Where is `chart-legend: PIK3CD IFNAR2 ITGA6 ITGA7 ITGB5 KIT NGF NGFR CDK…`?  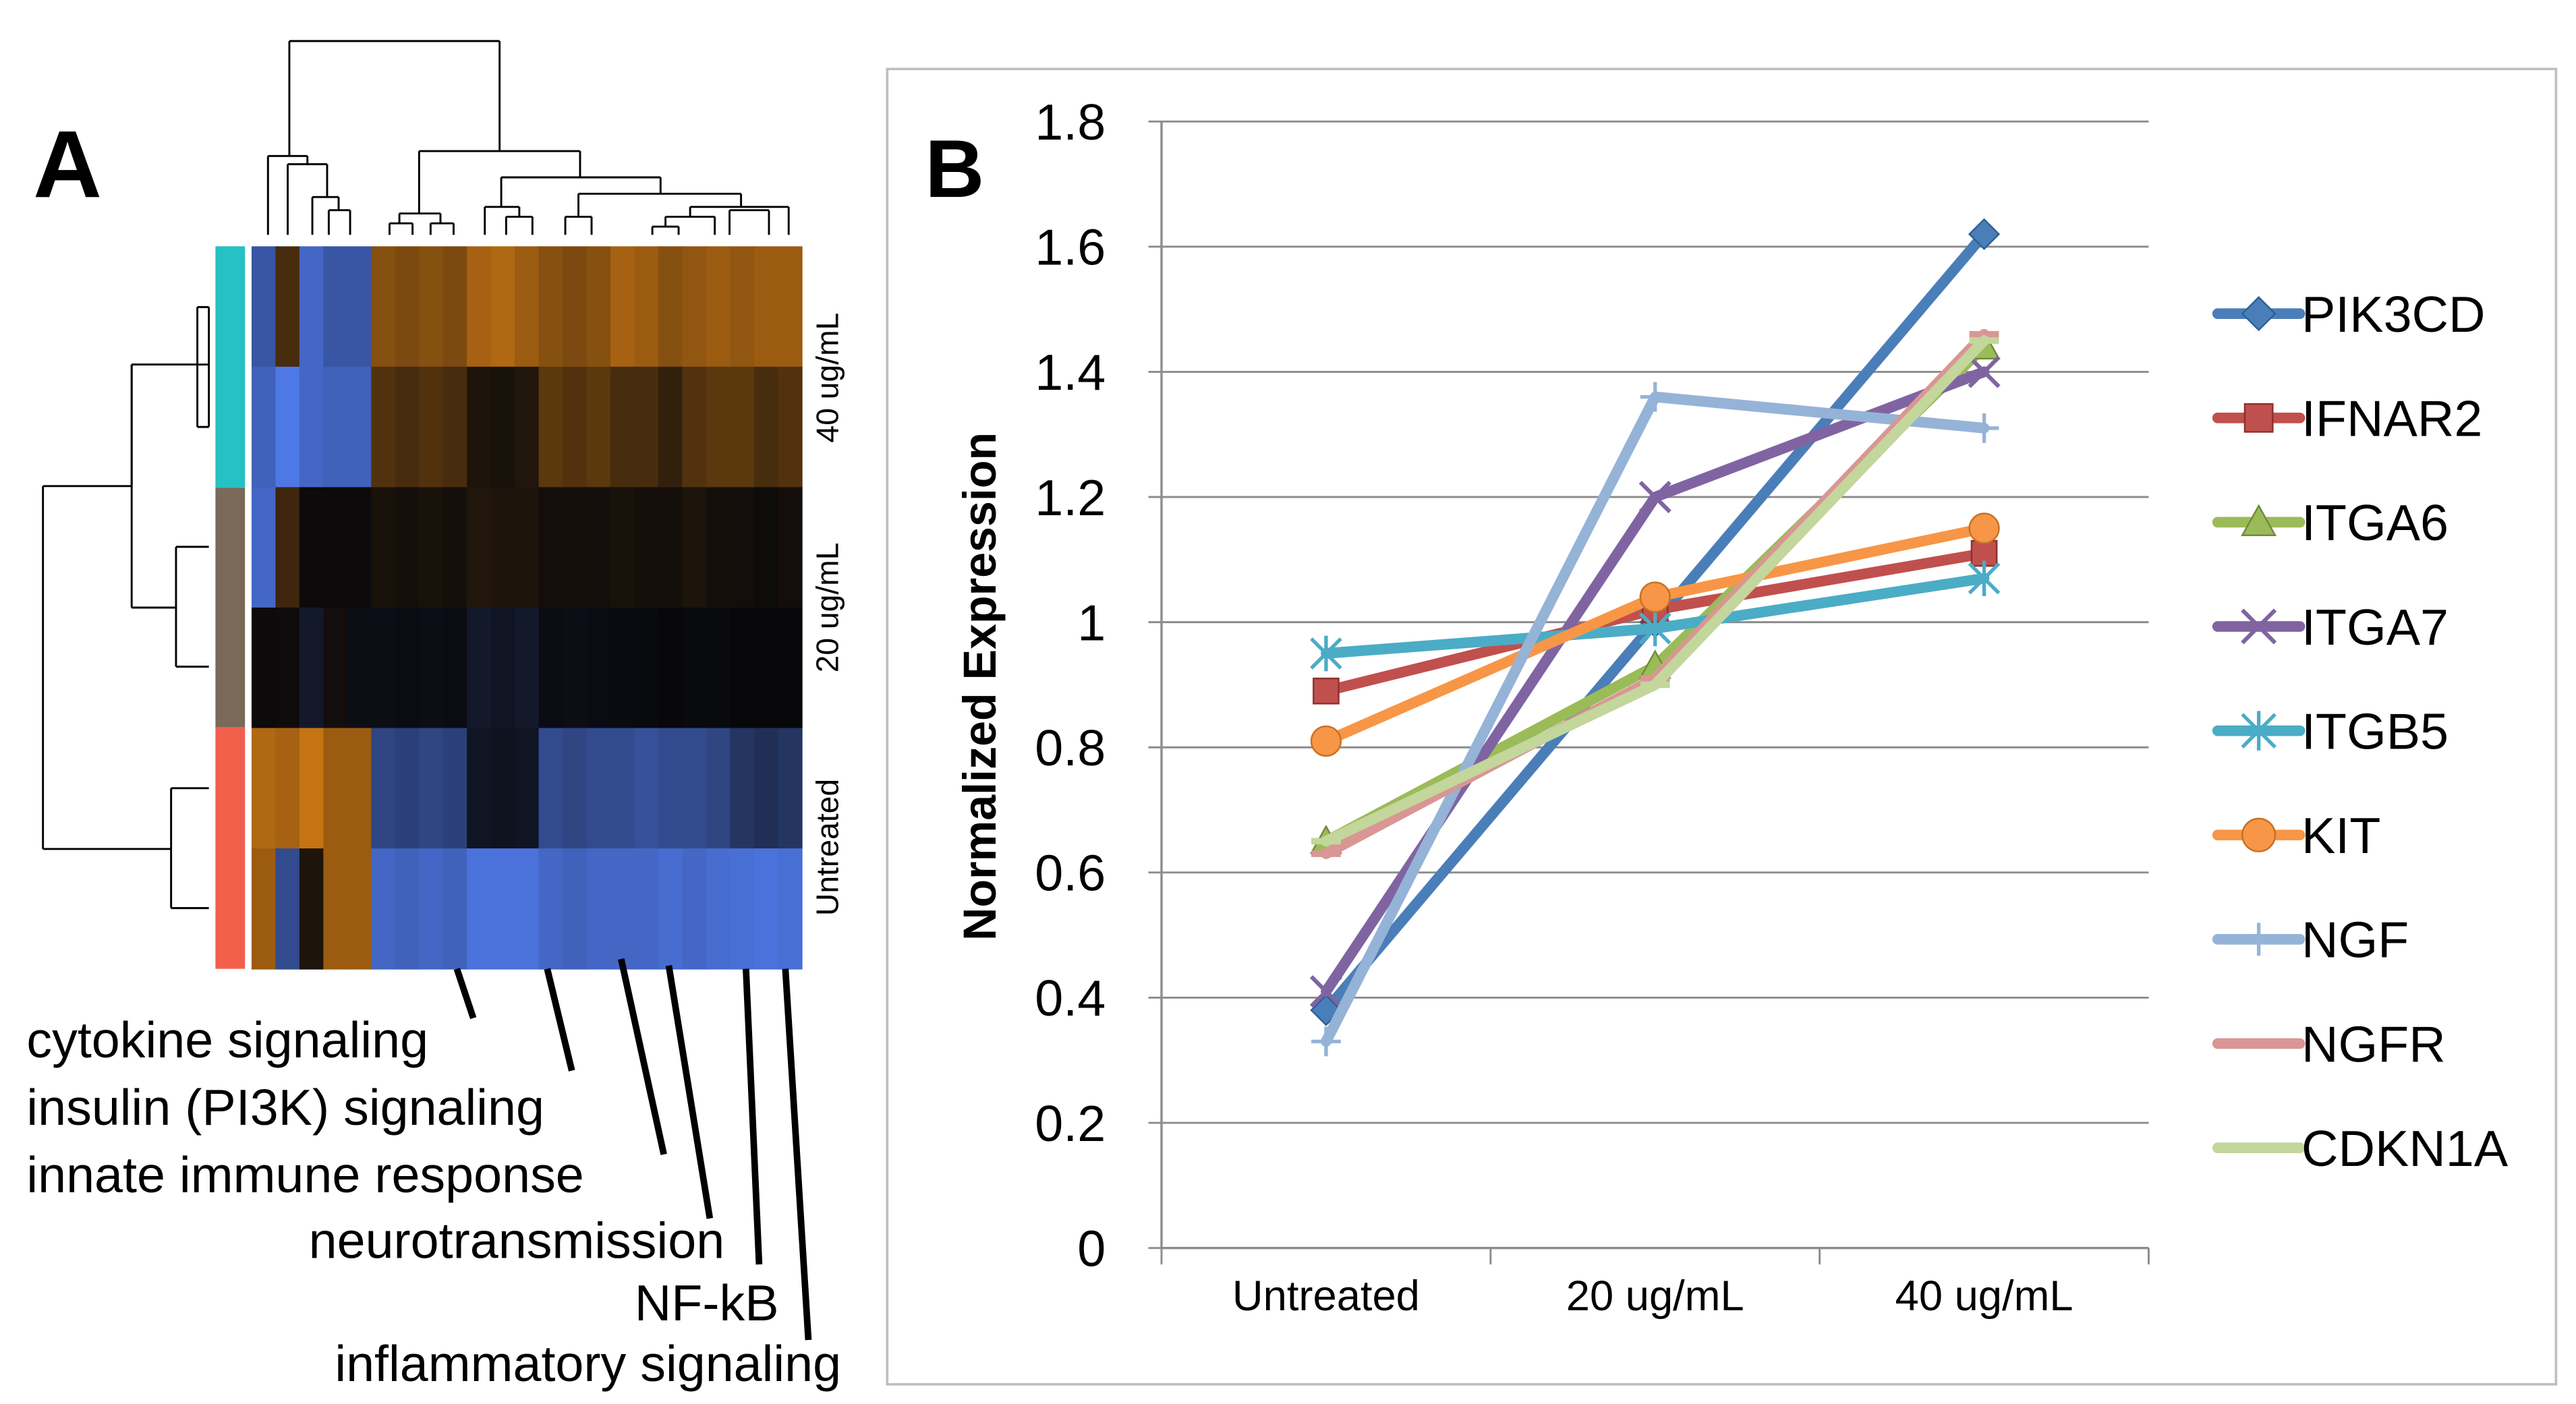
chart-legend: PIK3CD IFNAR2 ITGA6 ITGA7 ITGB5 KIT NGF NGFR CDK… is located at coordinates (2360, 731).